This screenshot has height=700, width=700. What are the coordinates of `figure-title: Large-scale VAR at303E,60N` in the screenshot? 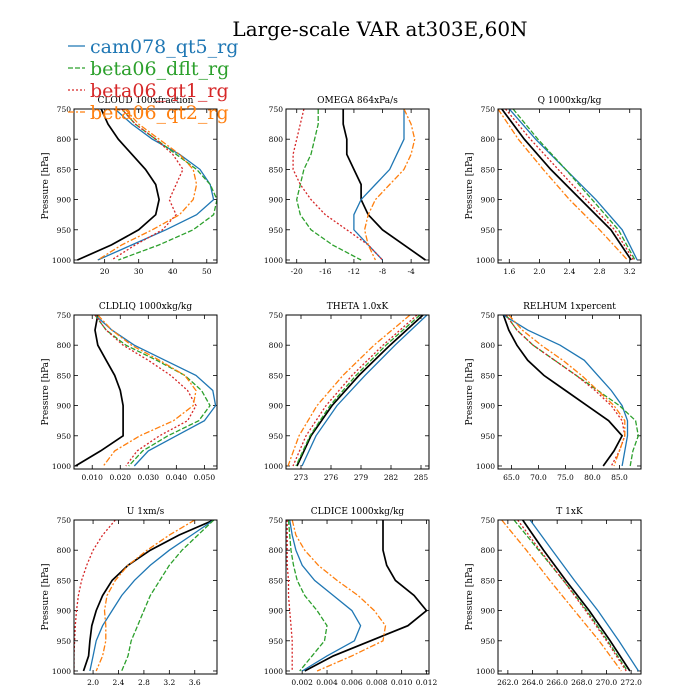 It's located at (379, 29).